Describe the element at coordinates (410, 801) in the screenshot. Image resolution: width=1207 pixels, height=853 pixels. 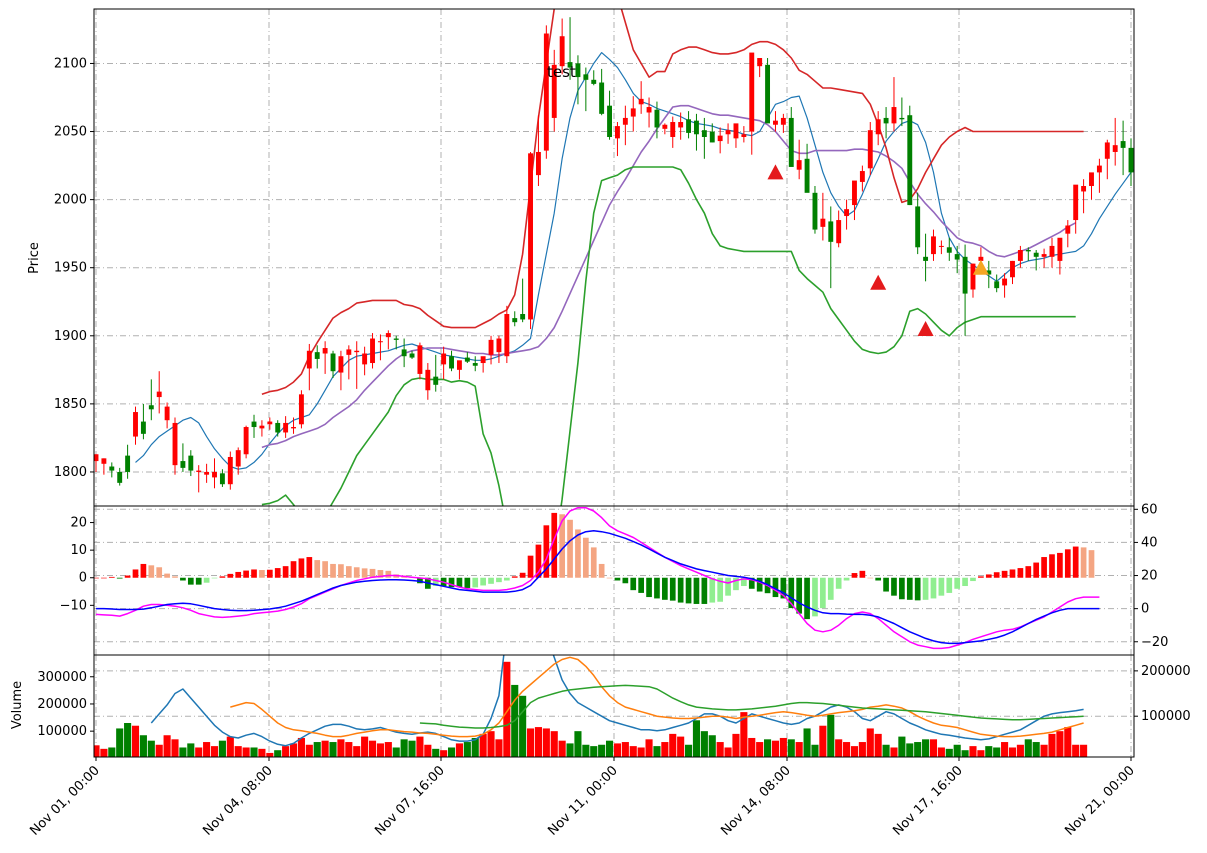
I see `x-tick-label-2: Nov 07, 16:00` at that location.